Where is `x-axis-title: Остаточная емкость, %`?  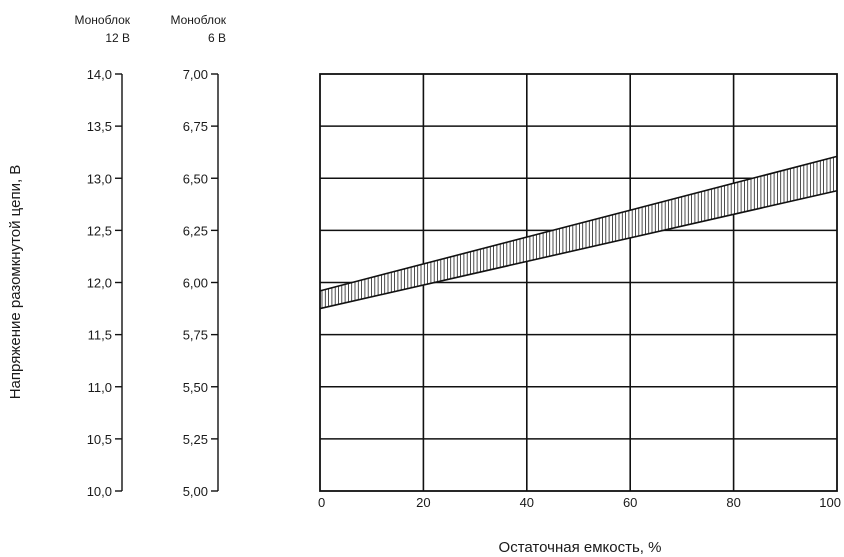
x-axis-title: Остаточная емкость, % is located at coordinates (580, 547).